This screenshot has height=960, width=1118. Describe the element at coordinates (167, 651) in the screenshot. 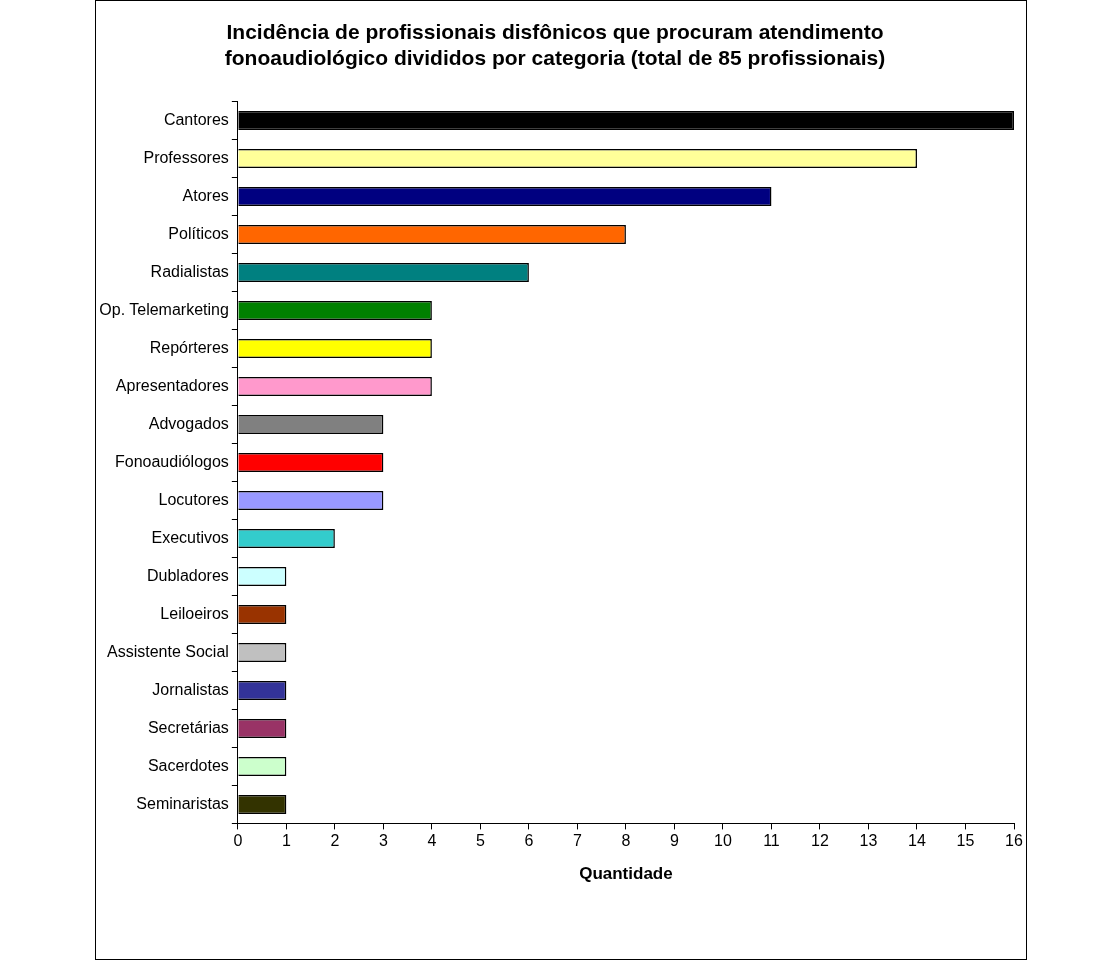

I see `y-tick-label: Assistente Social` at that location.